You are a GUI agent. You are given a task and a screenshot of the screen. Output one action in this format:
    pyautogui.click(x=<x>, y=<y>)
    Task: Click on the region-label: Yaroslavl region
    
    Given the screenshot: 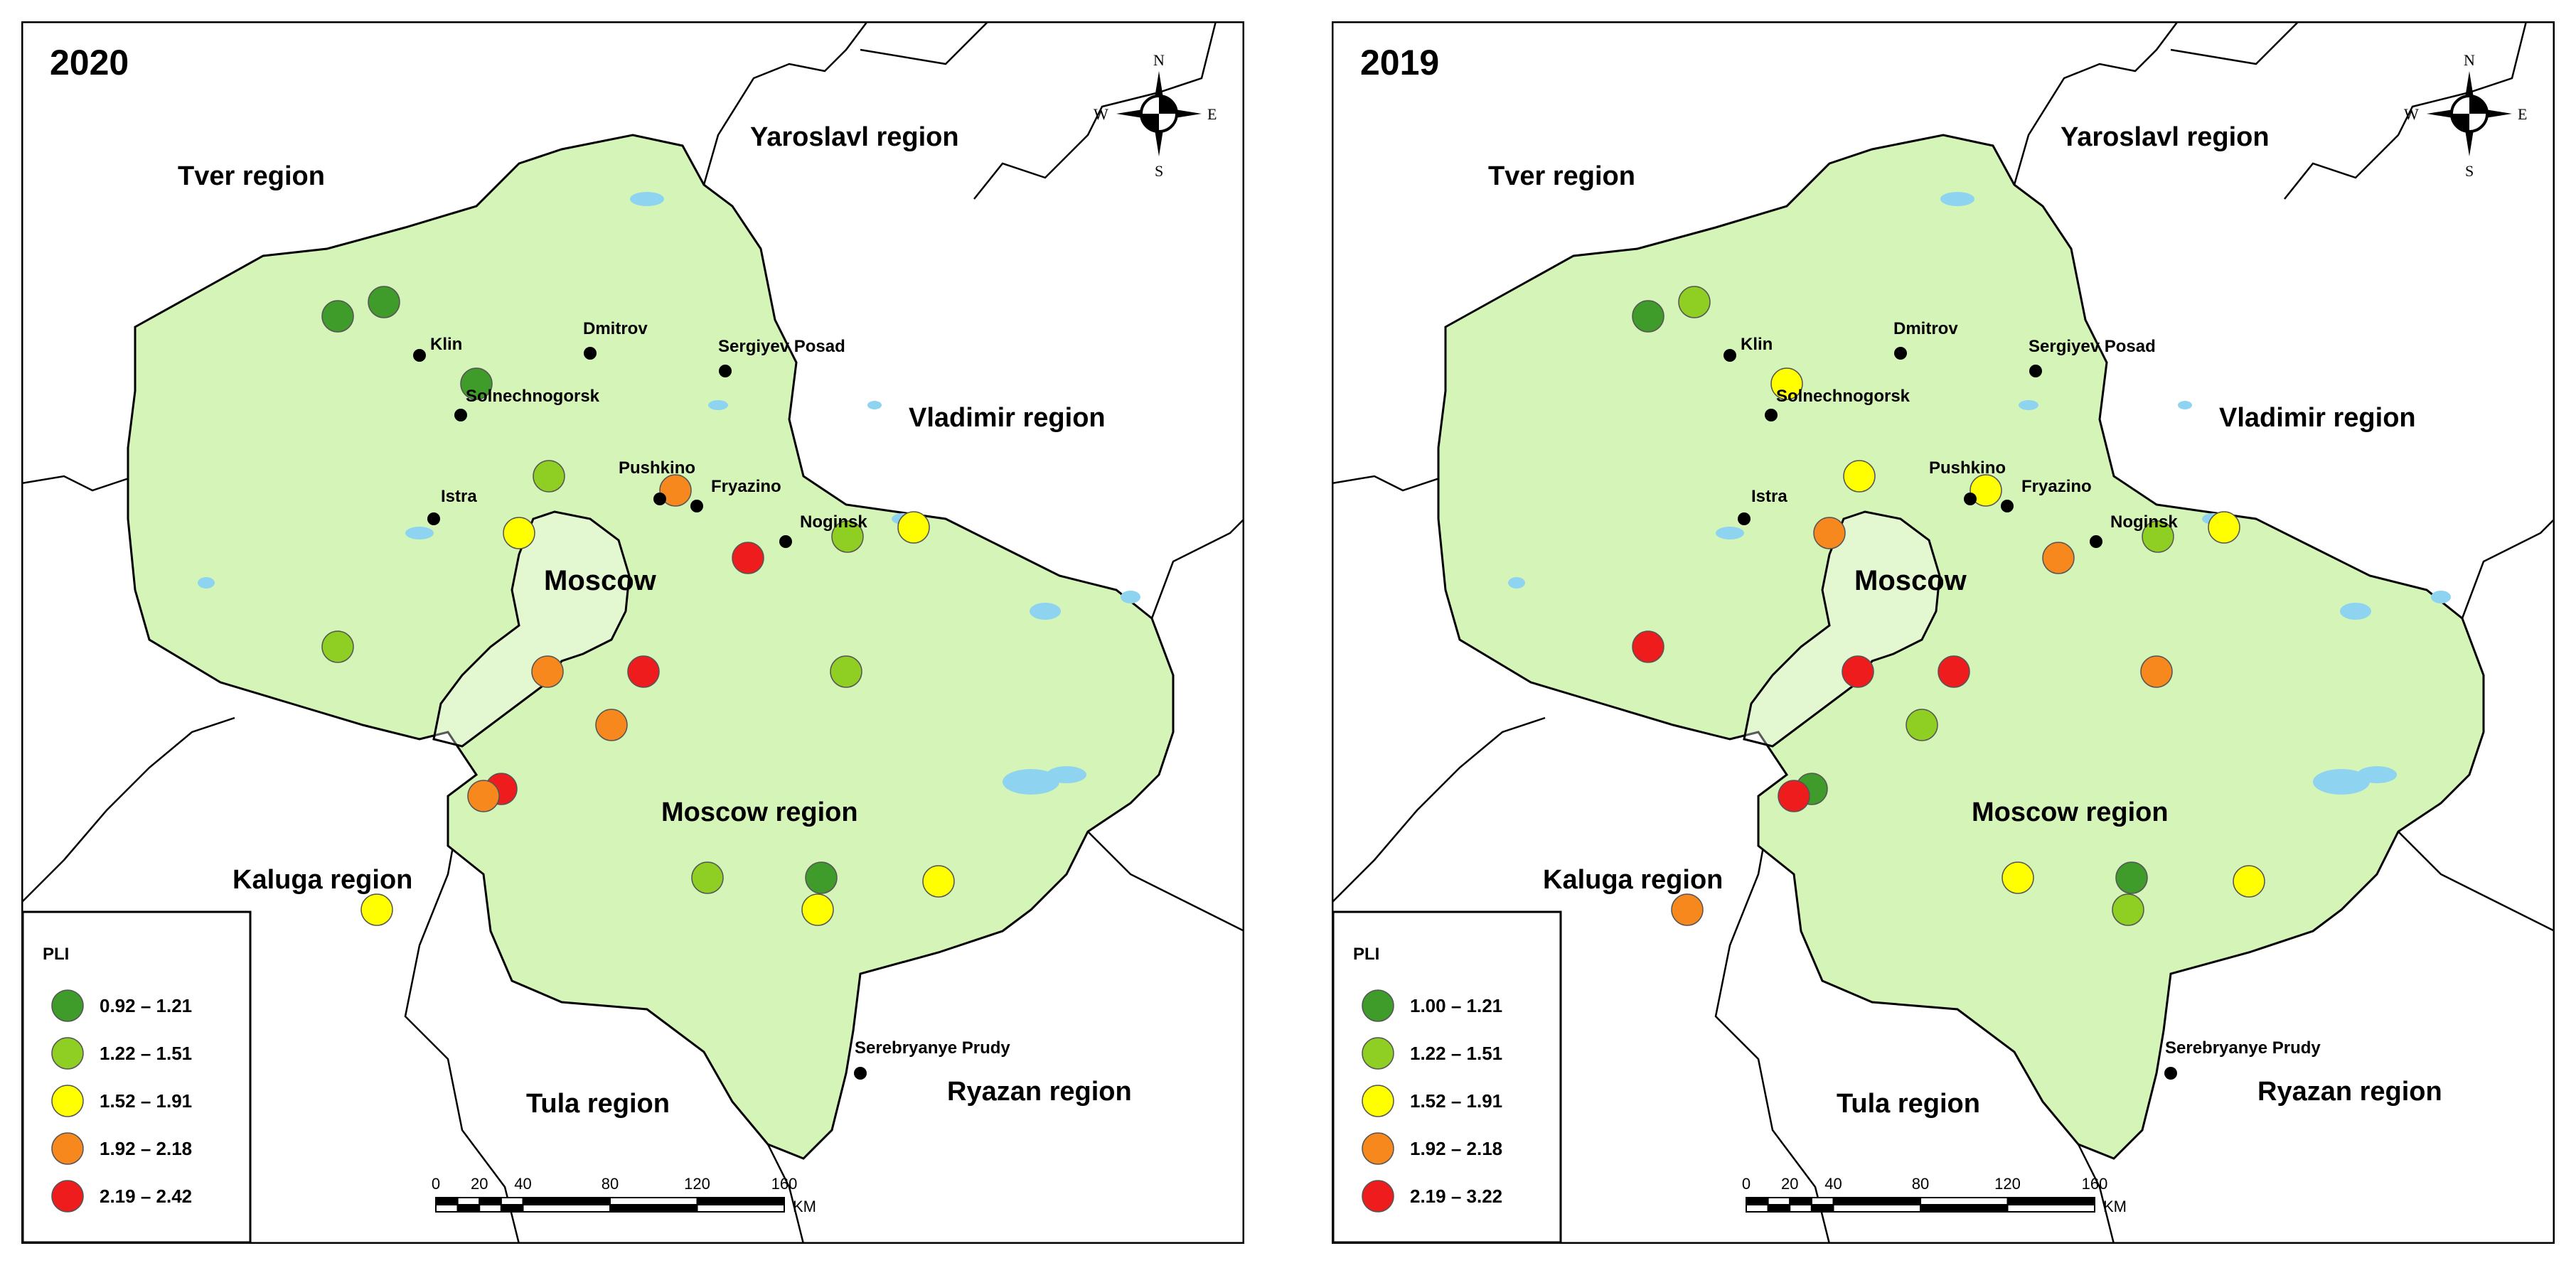 What is the action you would take?
    pyautogui.click(x=854, y=137)
    